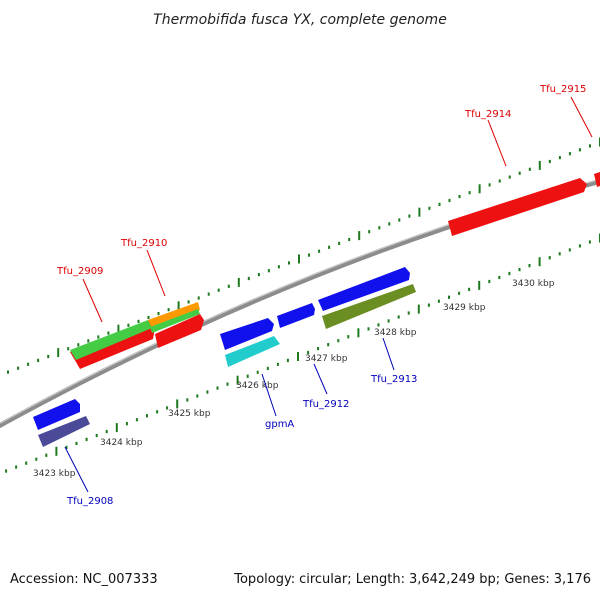  Describe the element at coordinates (464, 308) in the screenshot. I see `kbp-label: 3429 kbp` at that location.